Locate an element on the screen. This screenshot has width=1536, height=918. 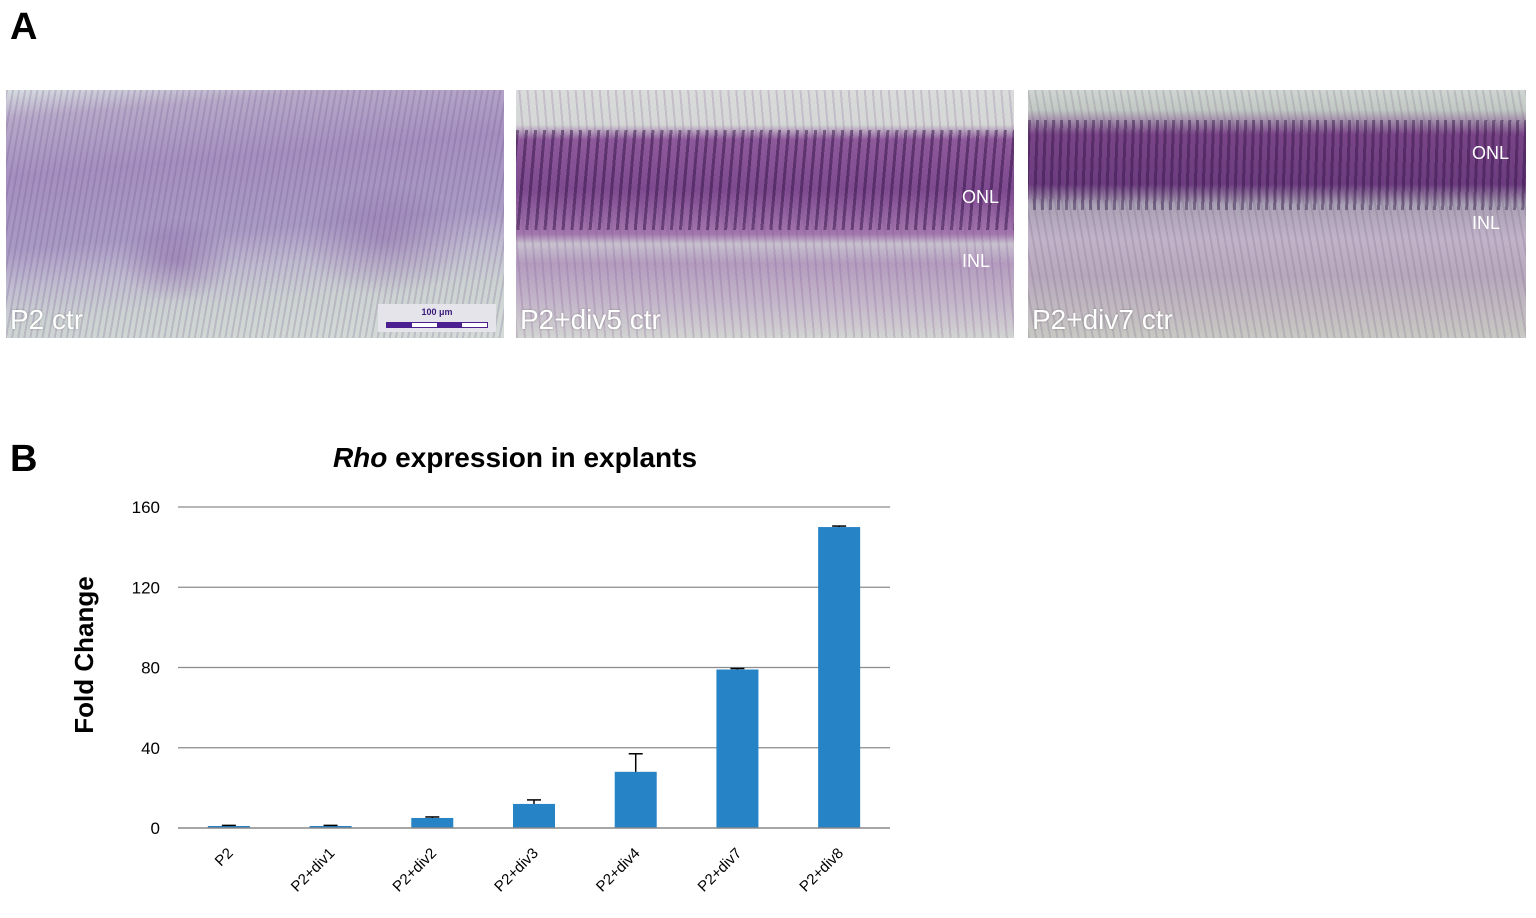
x-tick-label: P2+div3 is located at coordinates (516, 870).